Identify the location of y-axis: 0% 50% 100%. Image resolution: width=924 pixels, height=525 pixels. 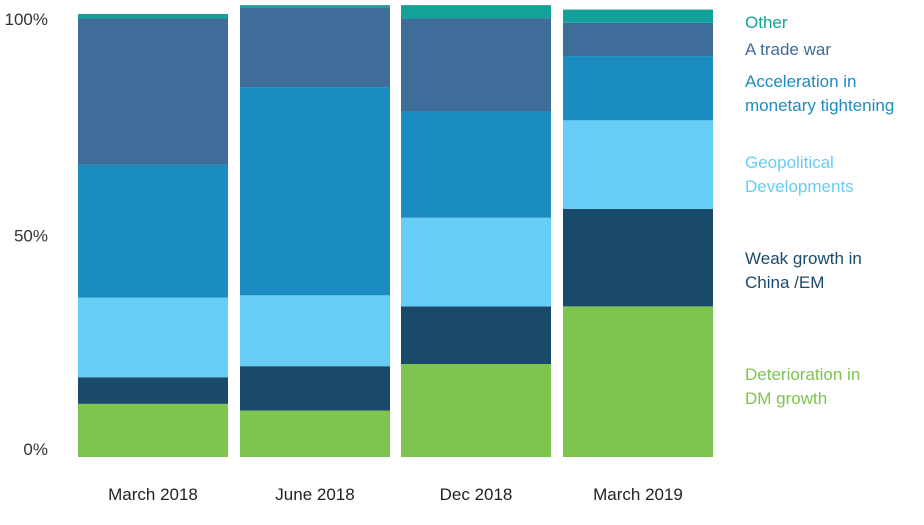
(26, 234).